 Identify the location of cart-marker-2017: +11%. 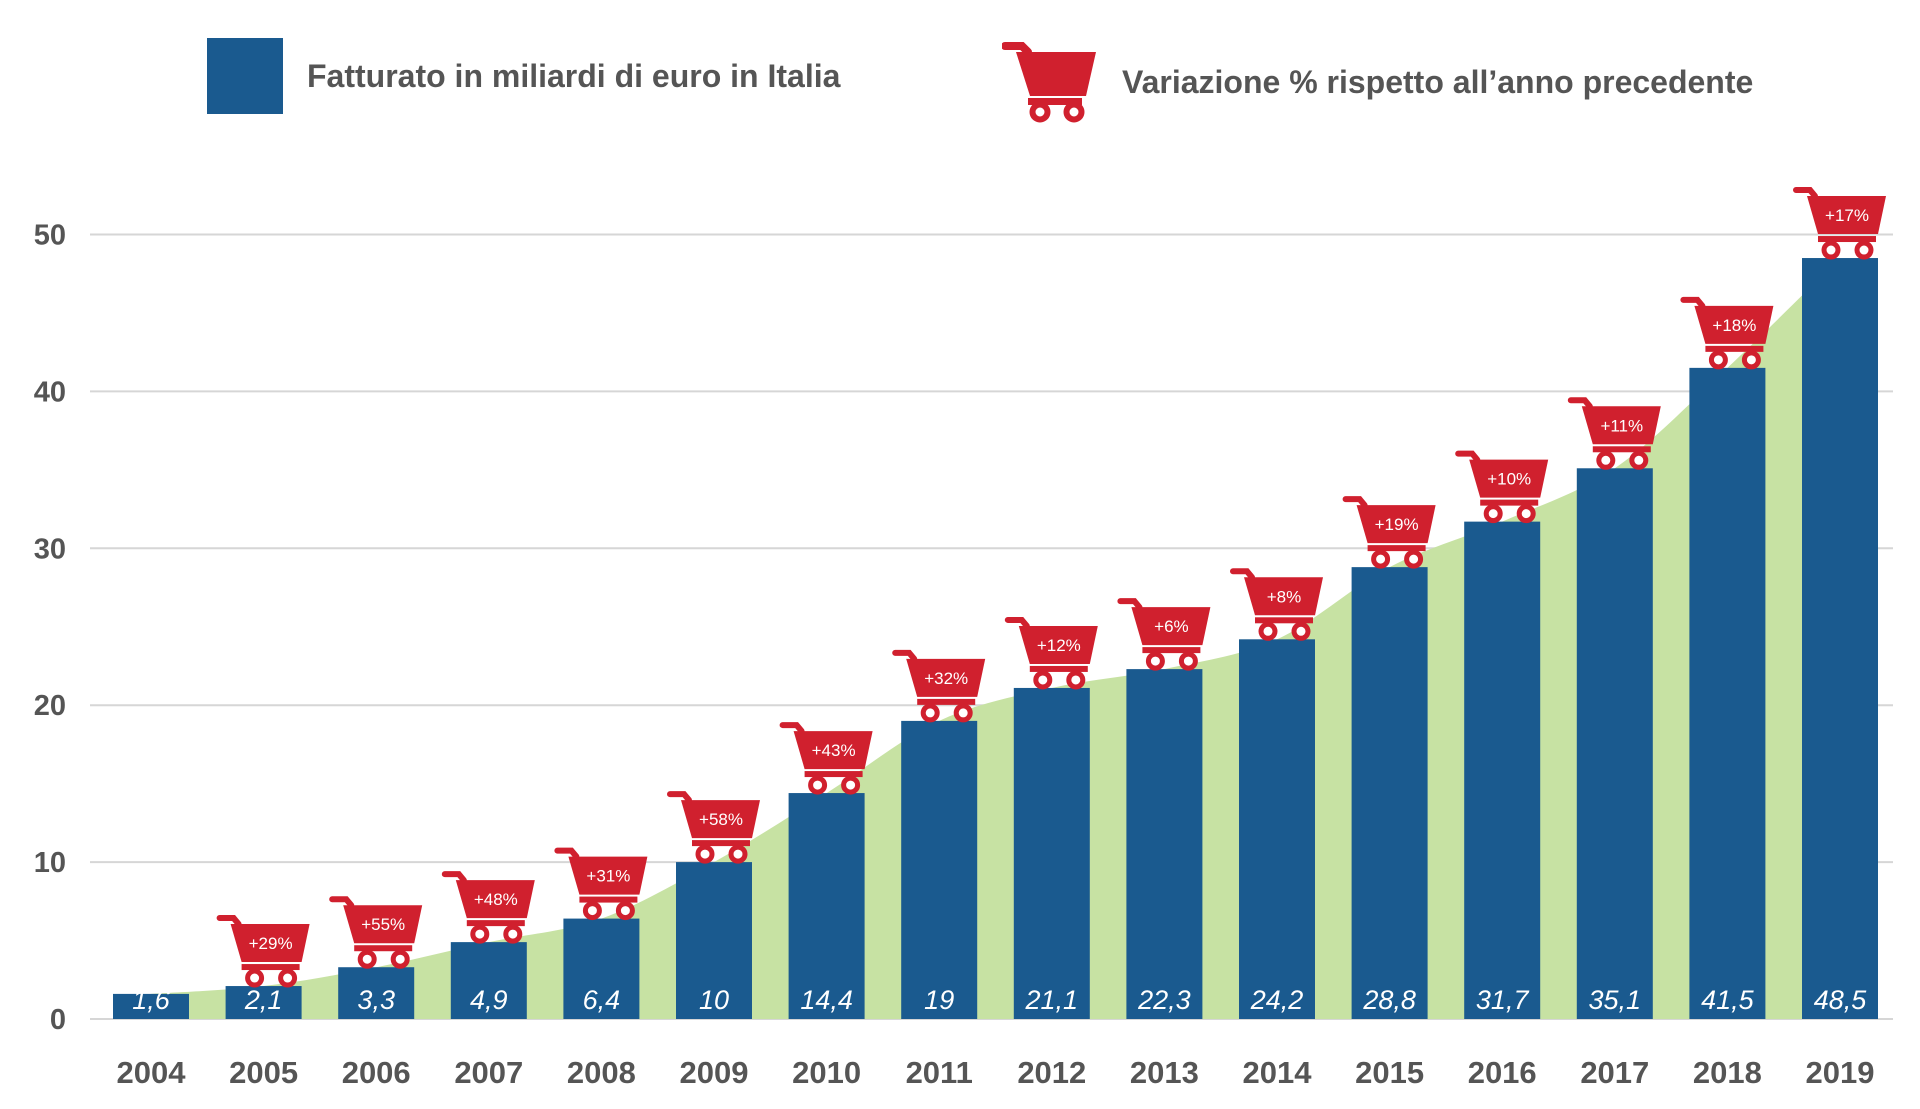
(1614, 433).